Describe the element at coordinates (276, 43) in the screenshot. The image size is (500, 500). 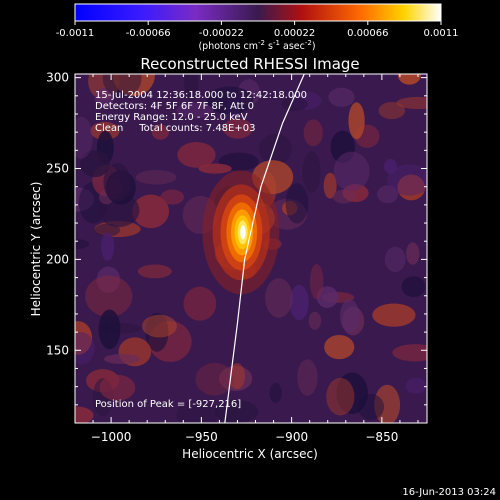
I see `unit-exp2: -1` at that location.